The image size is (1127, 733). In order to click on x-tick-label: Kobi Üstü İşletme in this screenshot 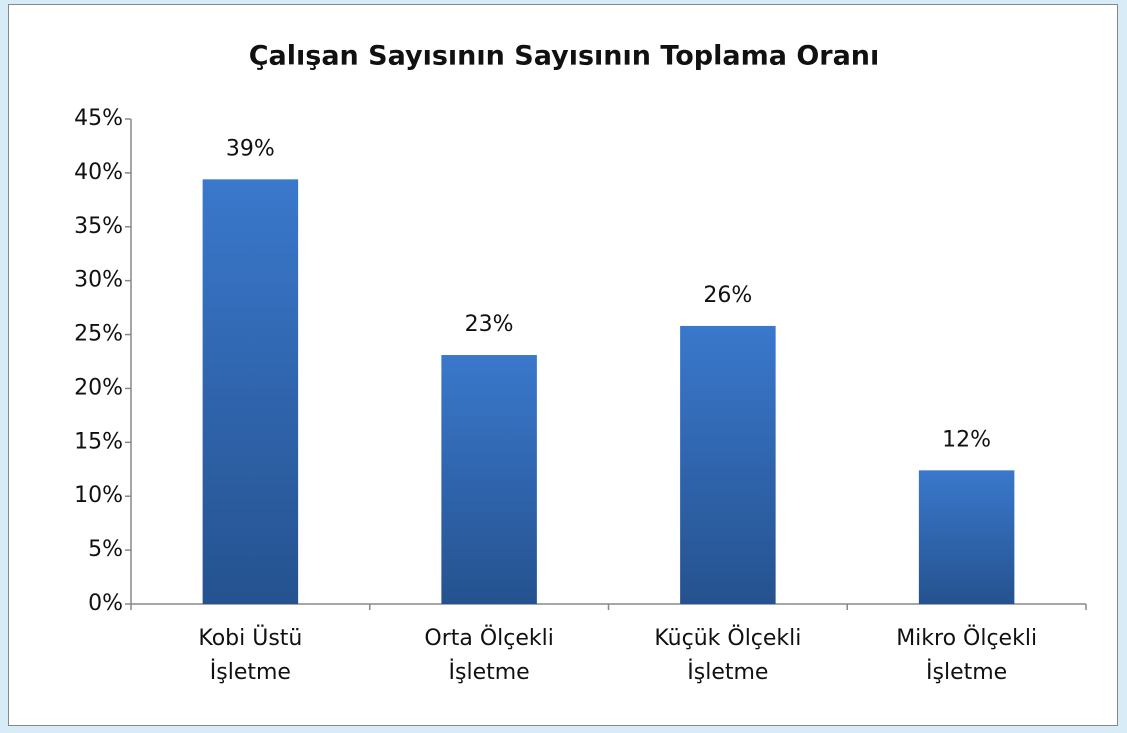, I will do `click(250, 655)`.